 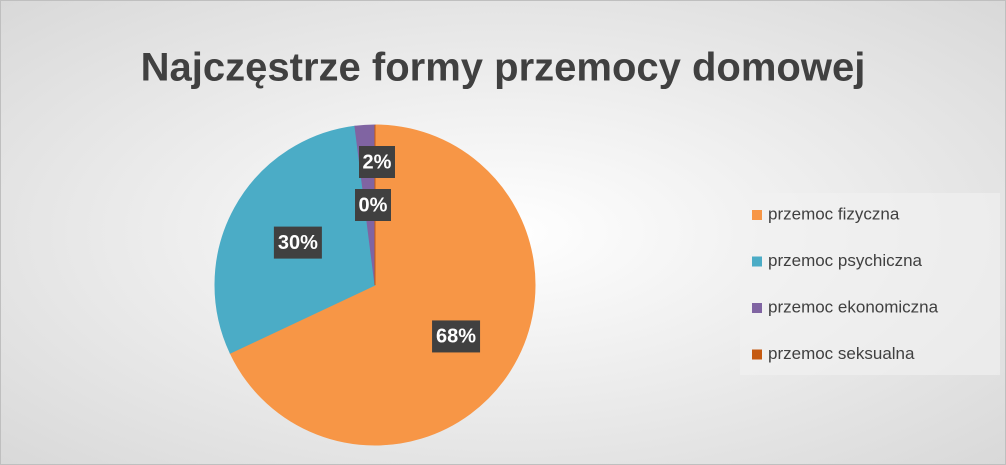 I want to click on data-label: 68%, so click(x=456, y=337).